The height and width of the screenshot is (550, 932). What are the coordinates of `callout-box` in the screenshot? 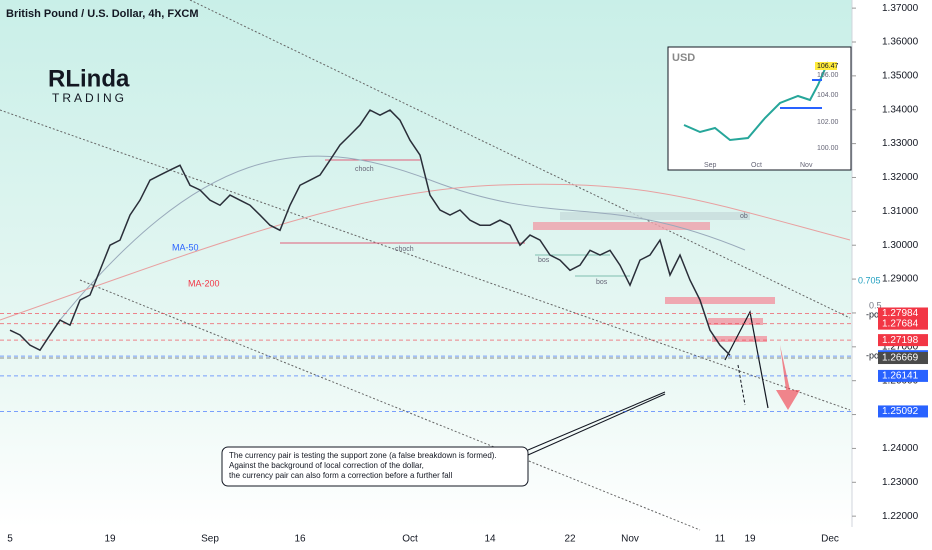 It's located at (375, 466).